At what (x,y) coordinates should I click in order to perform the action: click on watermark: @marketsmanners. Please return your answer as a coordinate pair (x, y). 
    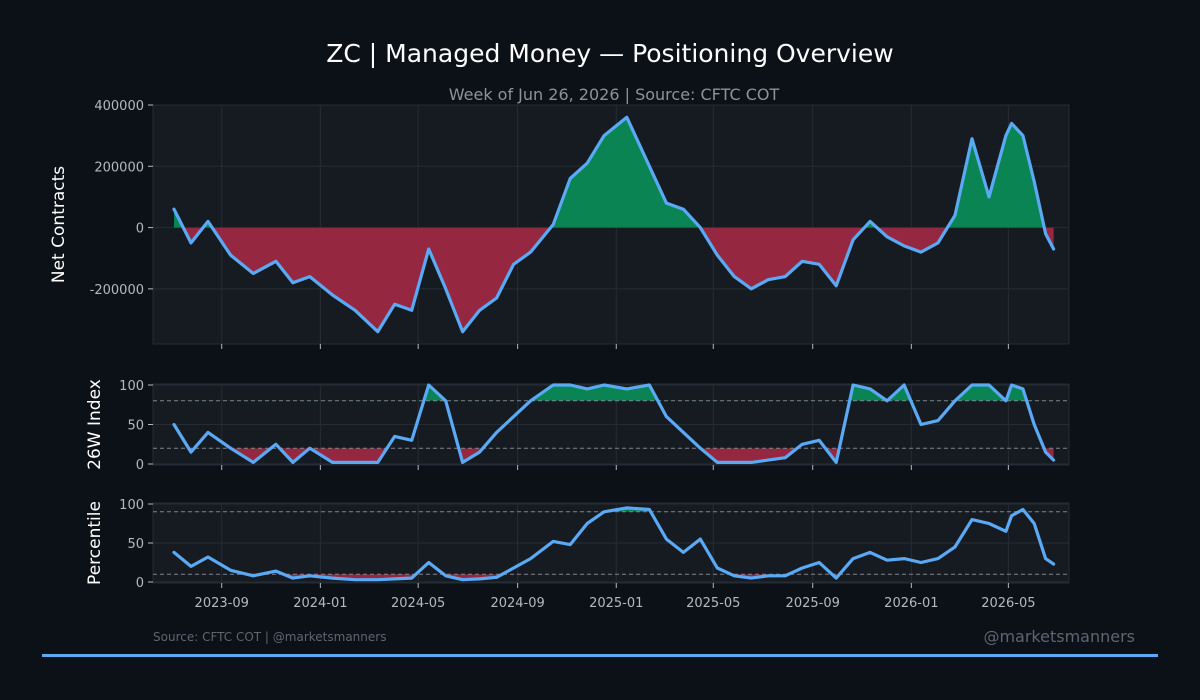
    Looking at the image, I should click on (1059, 636).